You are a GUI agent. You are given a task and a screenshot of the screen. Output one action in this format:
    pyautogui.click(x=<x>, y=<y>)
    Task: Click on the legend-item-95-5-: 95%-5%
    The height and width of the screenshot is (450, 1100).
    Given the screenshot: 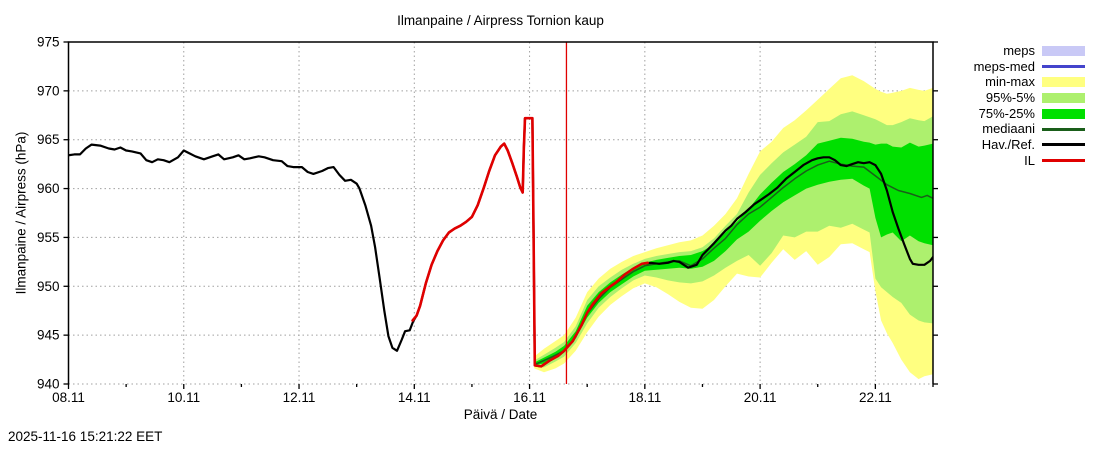 What is the action you would take?
    pyautogui.click(x=1029, y=98)
    